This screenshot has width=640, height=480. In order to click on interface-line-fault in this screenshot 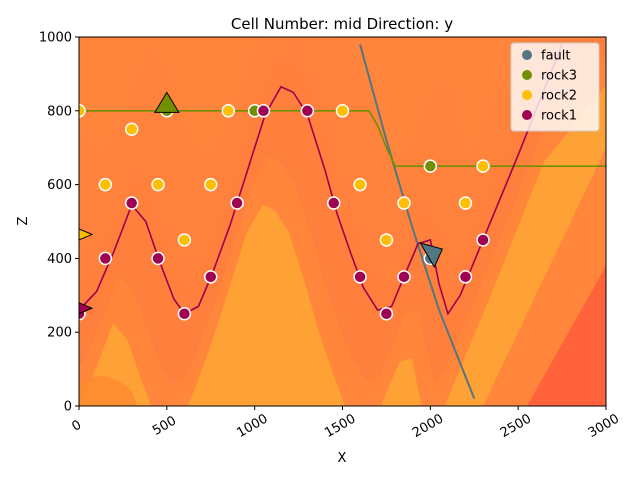, I will do `click(417, 221)`.